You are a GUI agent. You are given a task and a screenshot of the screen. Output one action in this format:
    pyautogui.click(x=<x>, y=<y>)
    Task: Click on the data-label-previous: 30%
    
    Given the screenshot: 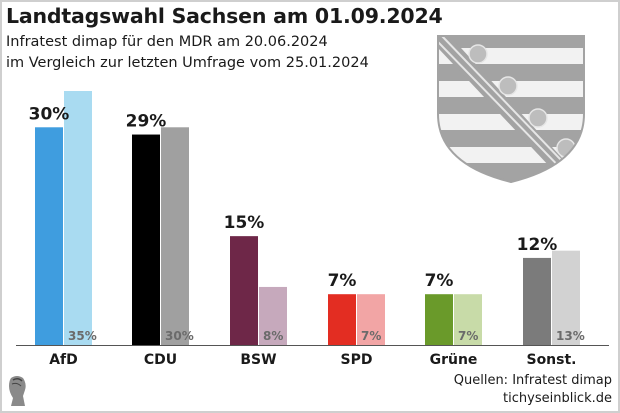 What is the action you would take?
    pyautogui.click(x=179, y=336)
    